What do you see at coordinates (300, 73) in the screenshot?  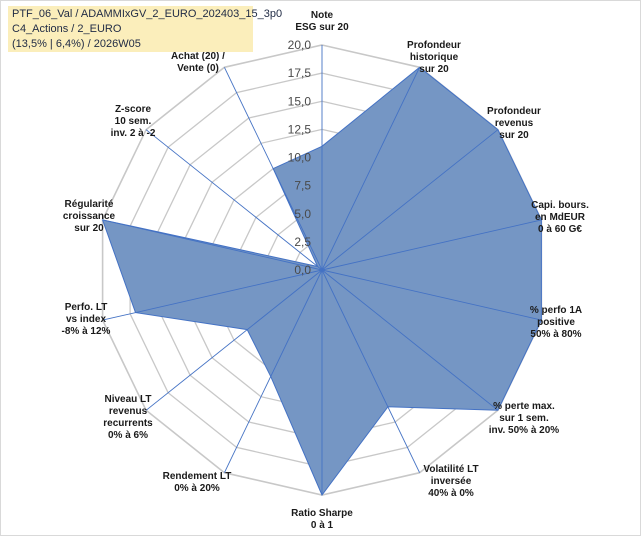 I see `tick-label: 17,5` at bounding box center [300, 73].